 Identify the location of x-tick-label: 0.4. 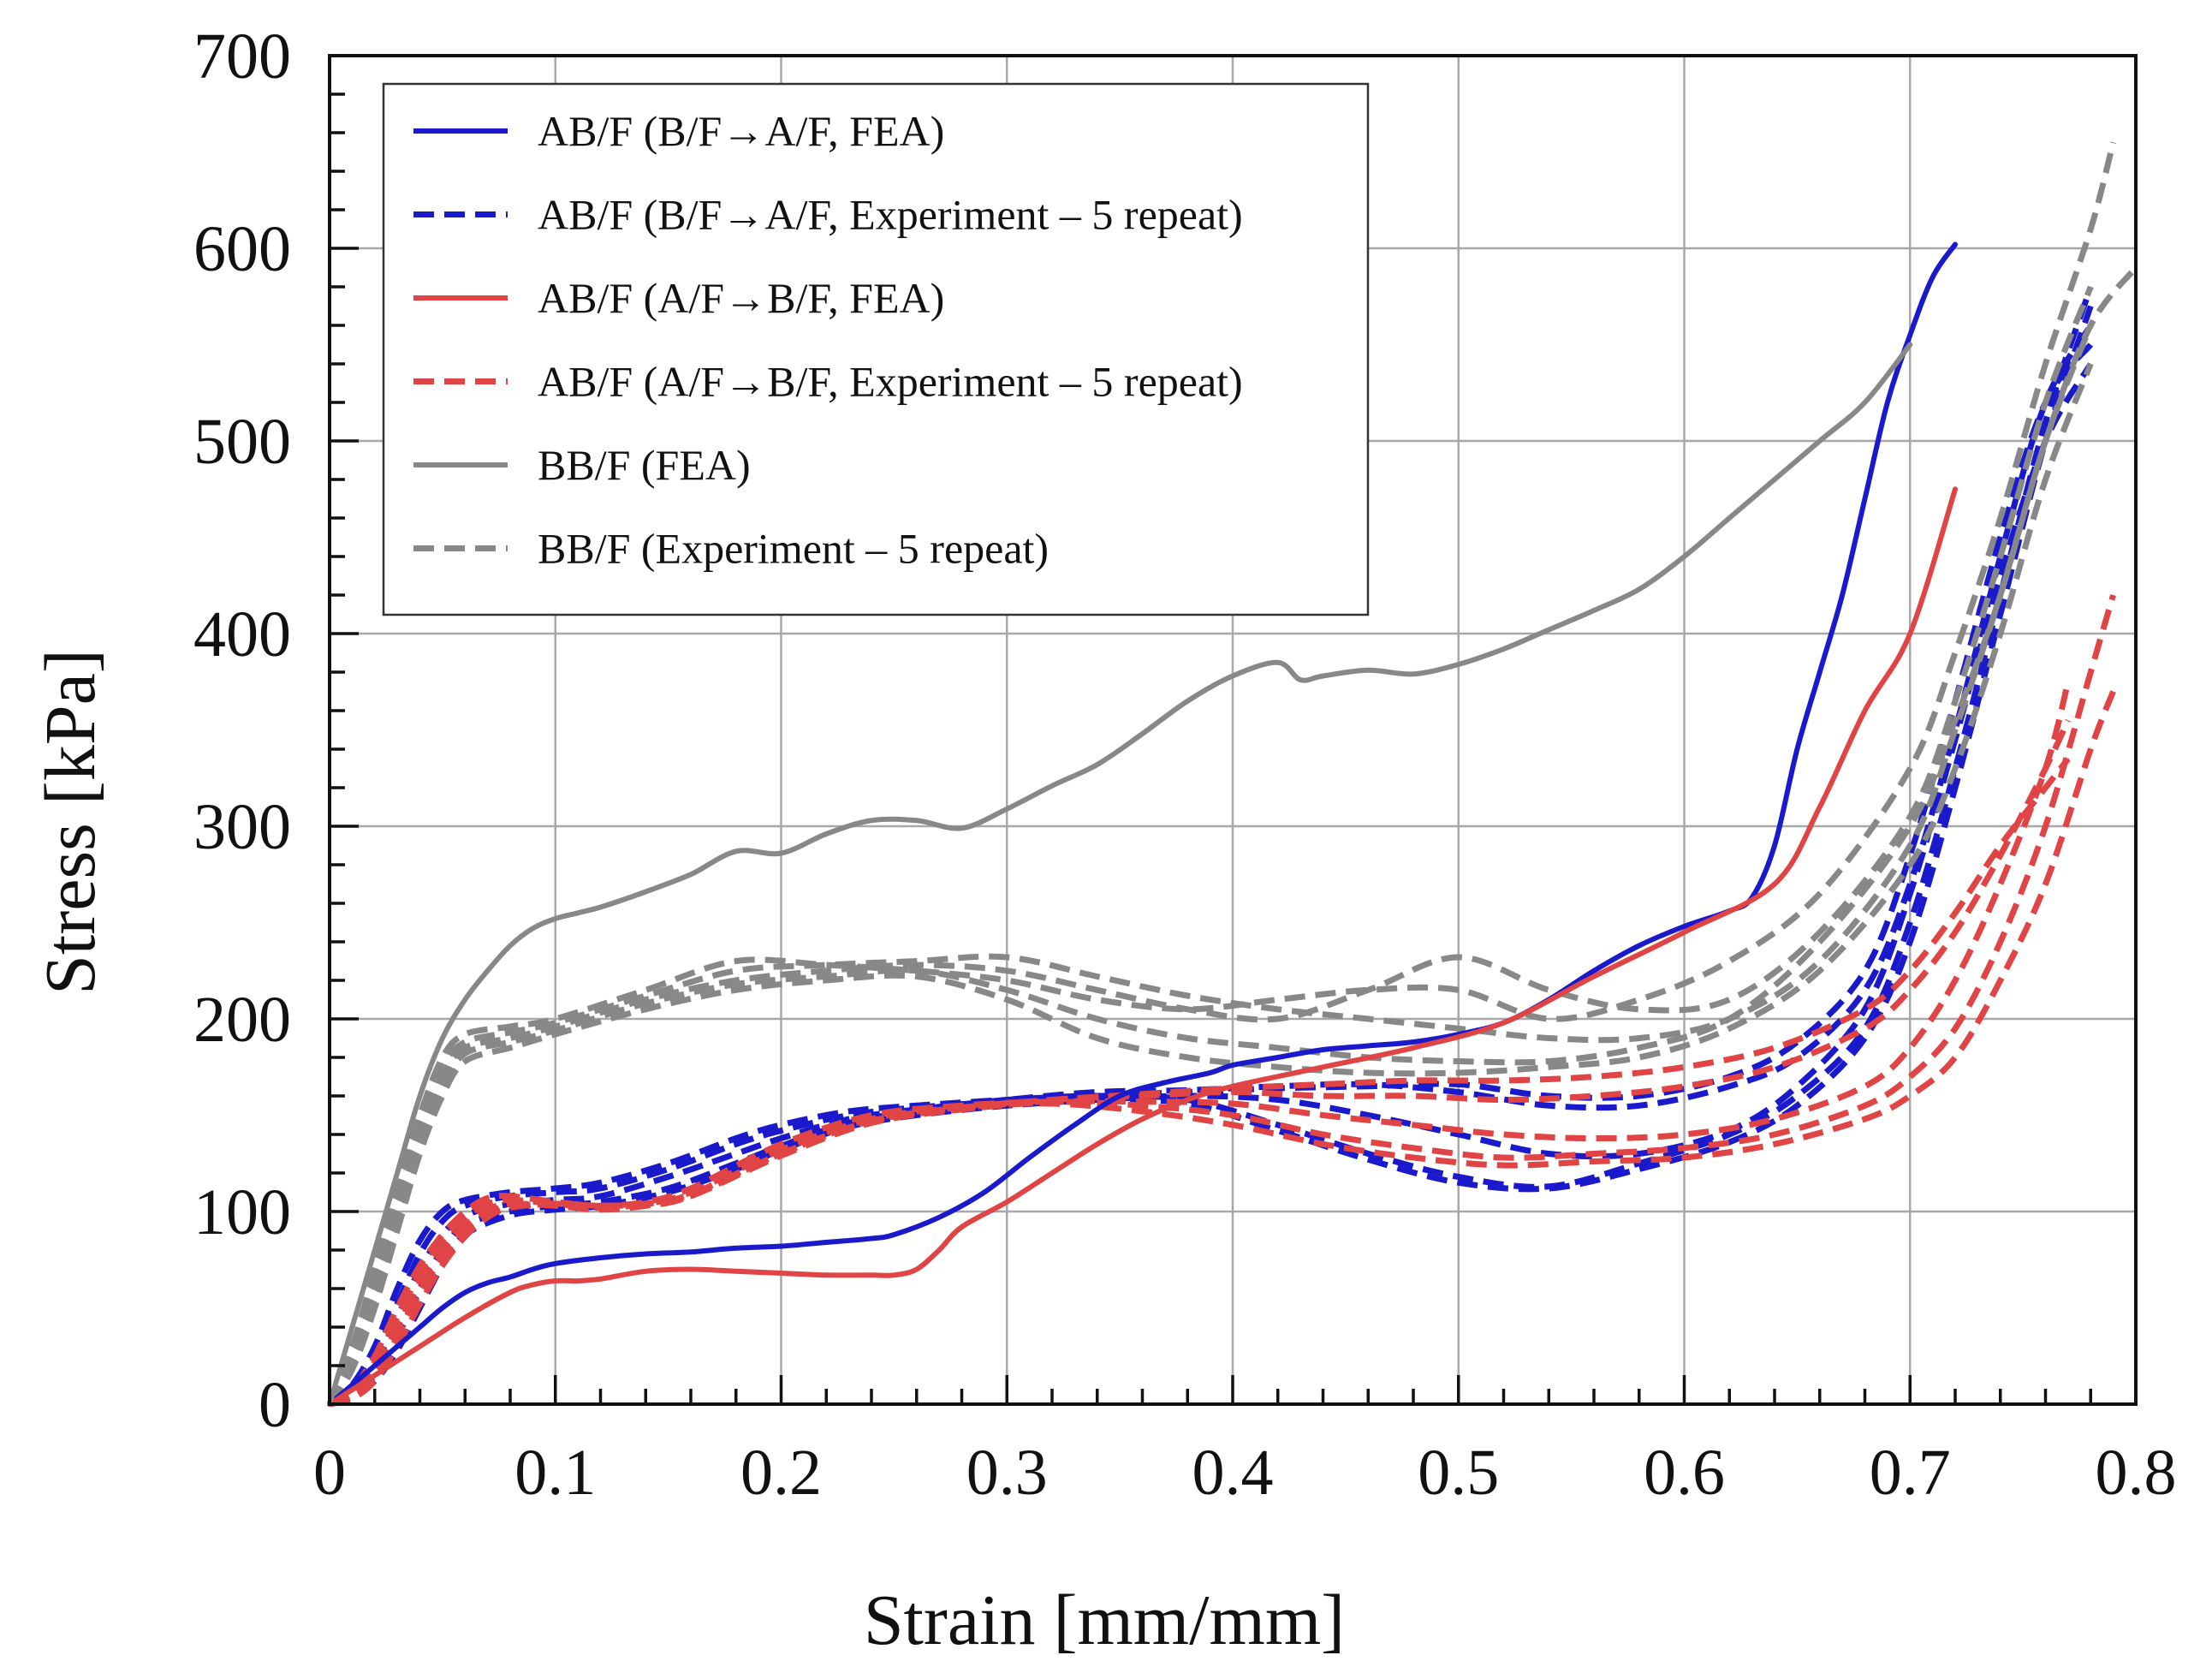
(1233, 1473).